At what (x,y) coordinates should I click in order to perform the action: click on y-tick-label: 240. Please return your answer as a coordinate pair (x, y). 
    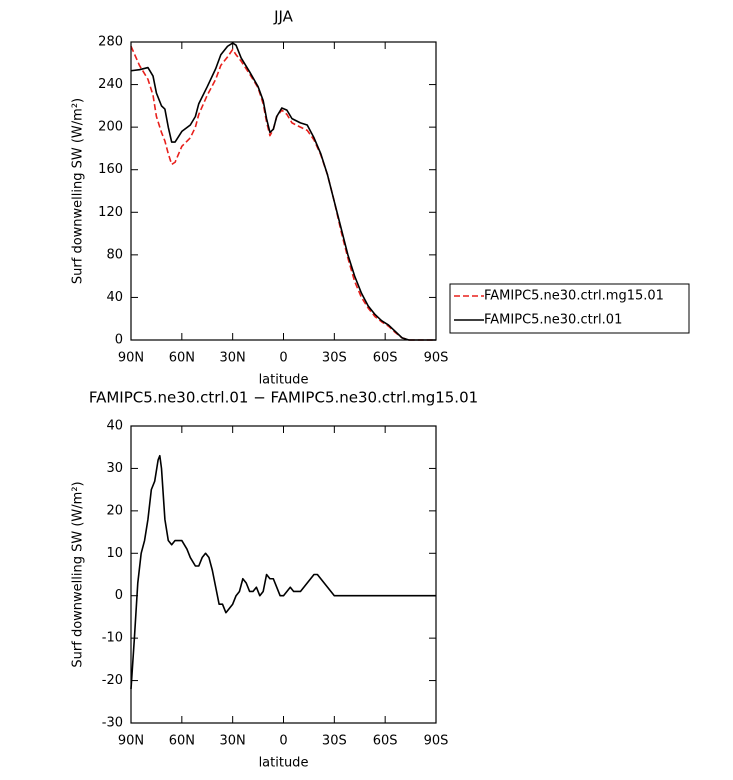
    Looking at the image, I should click on (110, 84).